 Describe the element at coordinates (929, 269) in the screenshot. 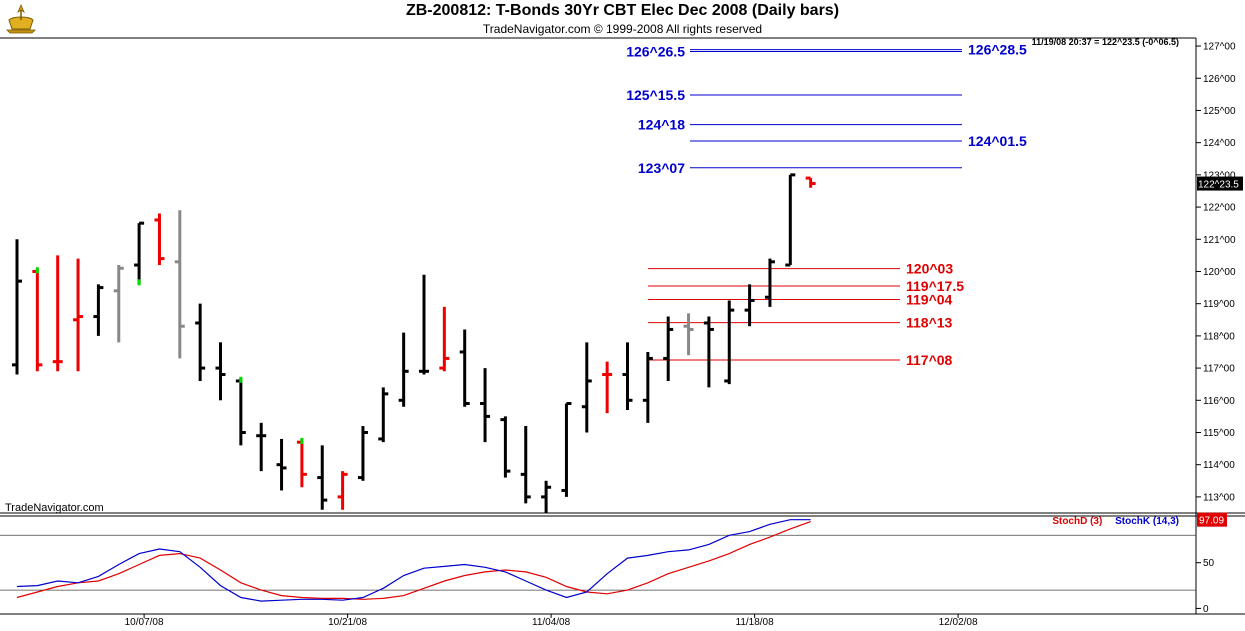

I see `price-level-label: 120^03` at that location.